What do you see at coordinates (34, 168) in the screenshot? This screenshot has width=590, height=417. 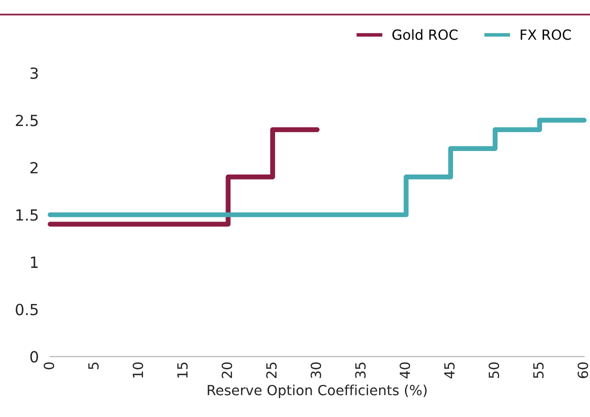 I see `y-tick-label: 2` at bounding box center [34, 168].